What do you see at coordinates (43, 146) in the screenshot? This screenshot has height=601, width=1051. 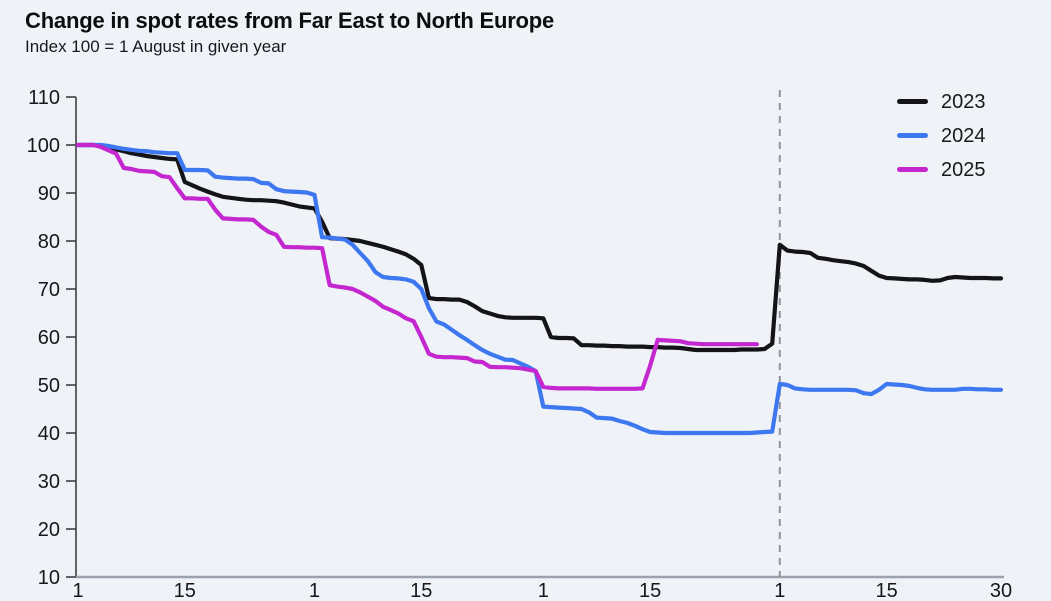 I see `y-axis-tick-label: 100` at bounding box center [43, 146].